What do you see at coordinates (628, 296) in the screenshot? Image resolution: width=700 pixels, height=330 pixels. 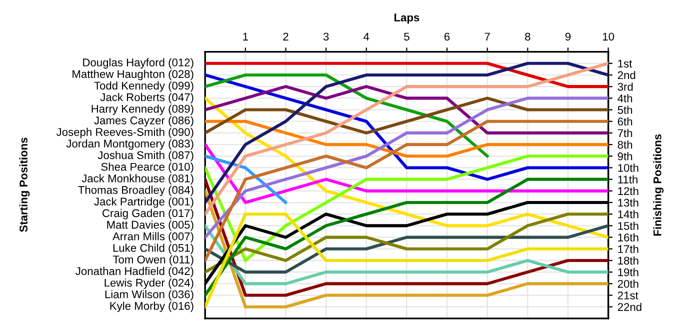 I see `y-tick-label: 21st` at bounding box center [628, 296].